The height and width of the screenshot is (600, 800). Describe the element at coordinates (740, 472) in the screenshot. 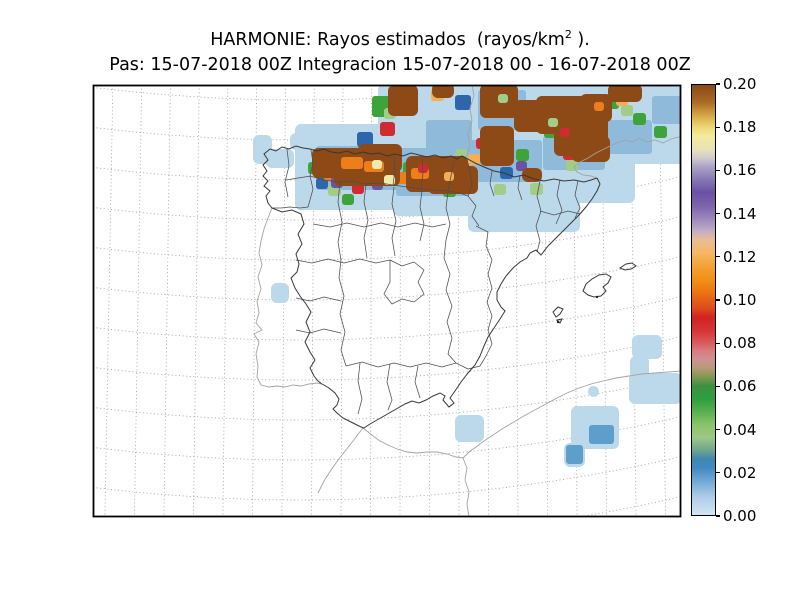

I see `colorbar-tick-label: 0.02` at that location.